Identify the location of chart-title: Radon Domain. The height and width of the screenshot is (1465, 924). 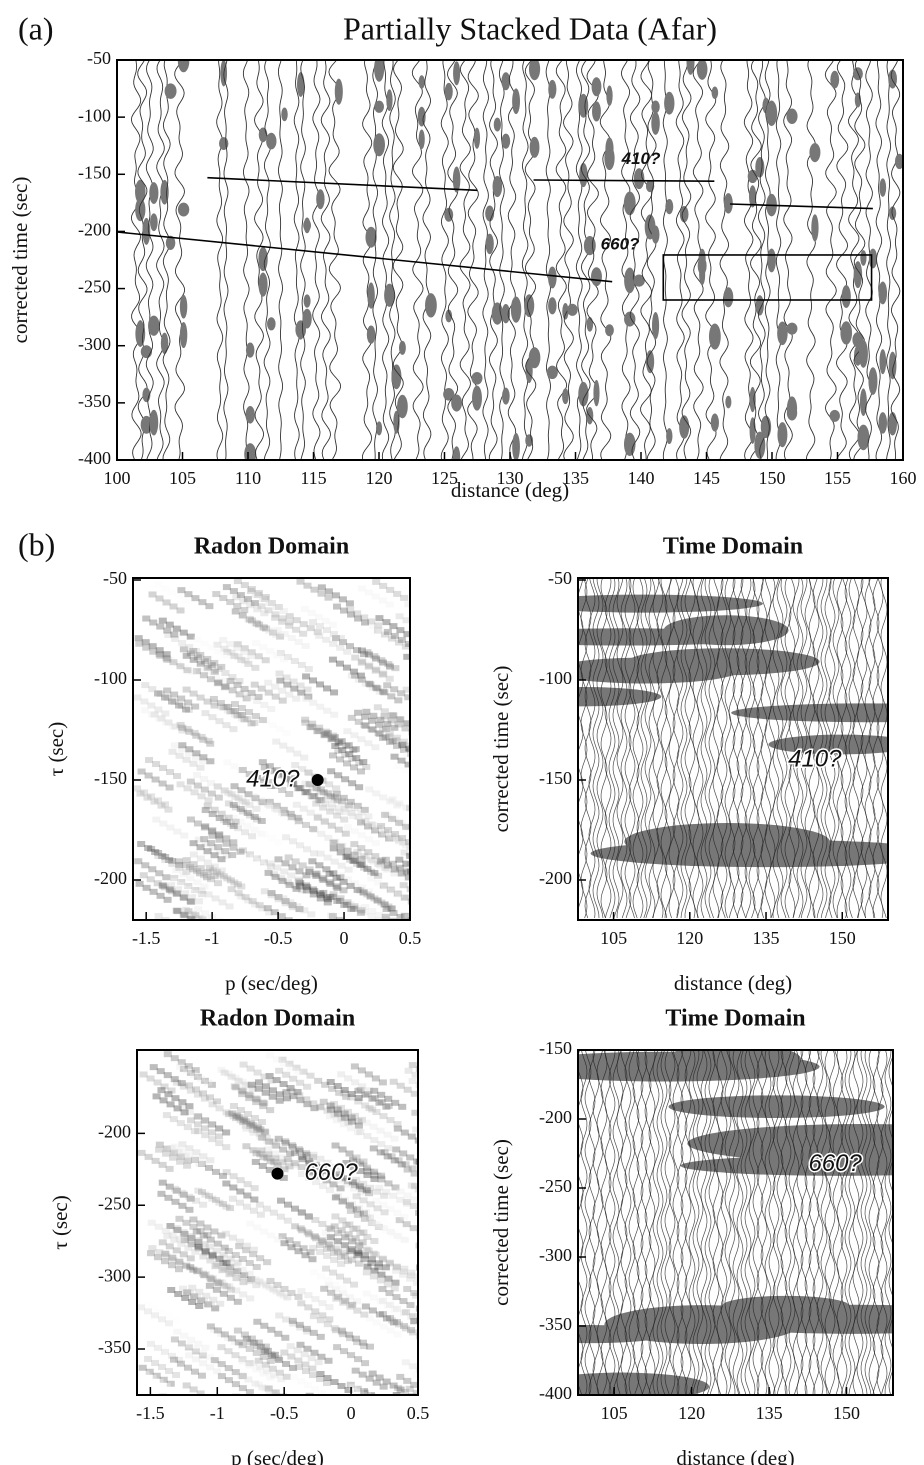
(277, 1019).